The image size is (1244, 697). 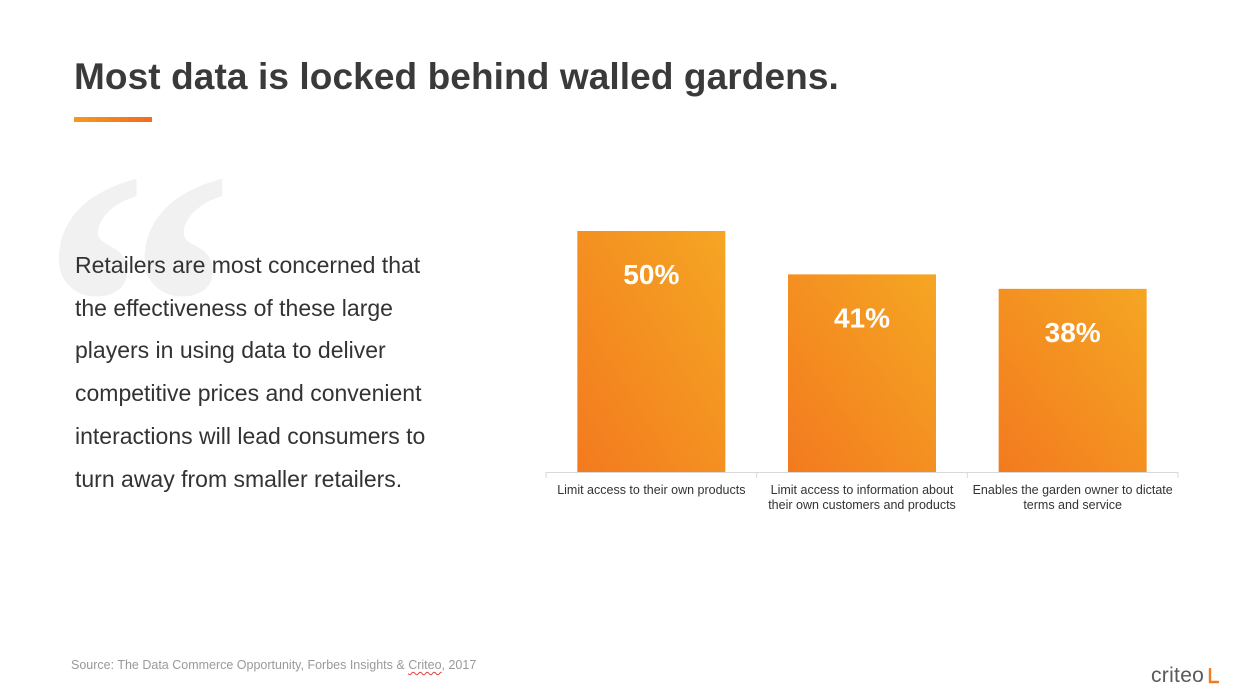 What do you see at coordinates (239, 478) in the screenshot?
I see `quote-line: turn away from smaller retailers.` at bounding box center [239, 478].